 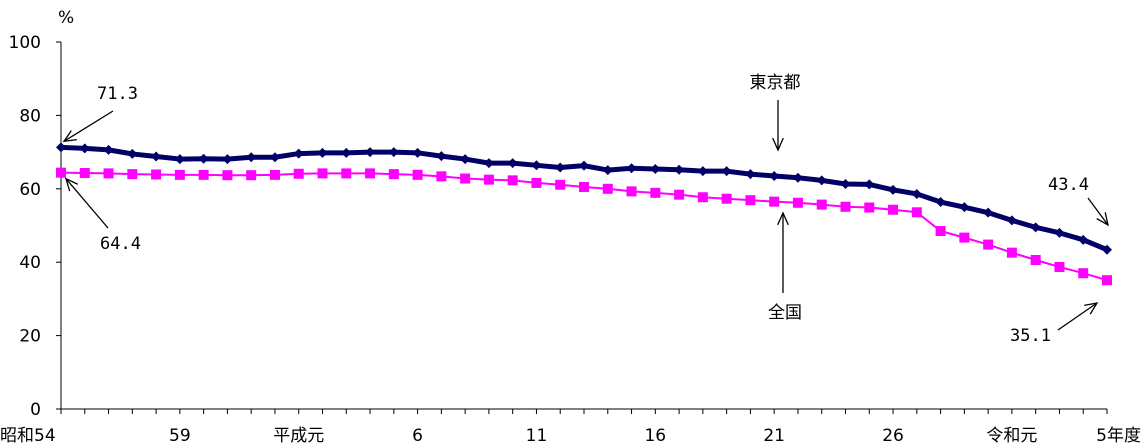 I want to click on y-axis-ticks: 0 20 40 60 80 100, so click(x=35, y=226).